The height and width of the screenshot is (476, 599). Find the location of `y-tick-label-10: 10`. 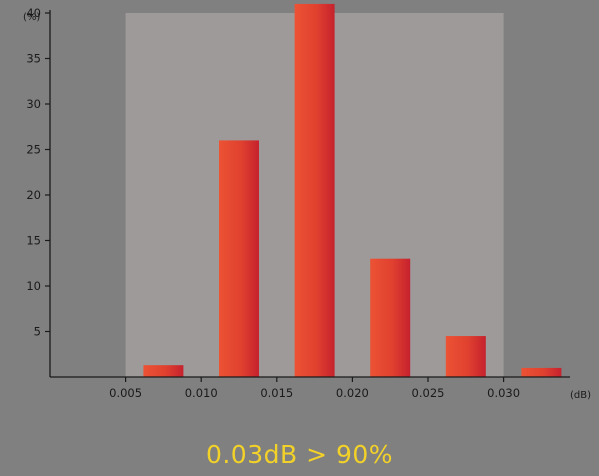

y-tick-label-10: 10 is located at coordinates (33, 286).